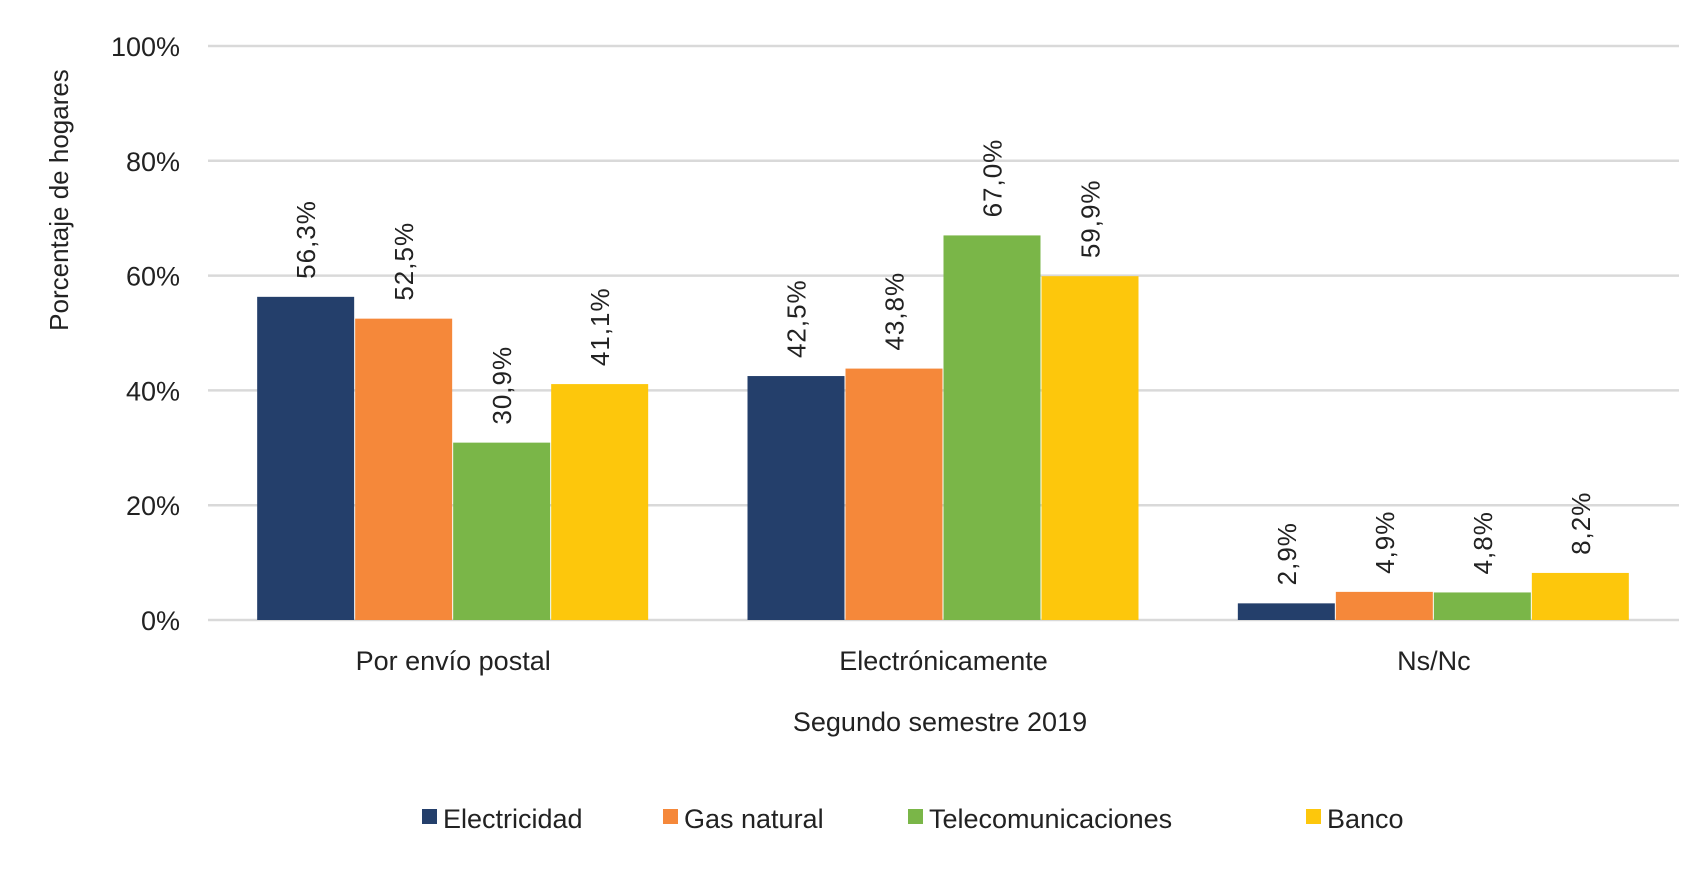 The width and height of the screenshot is (1706, 871). Describe the element at coordinates (600, 326) in the screenshot. I see `data-label: 41,1%` at that location.